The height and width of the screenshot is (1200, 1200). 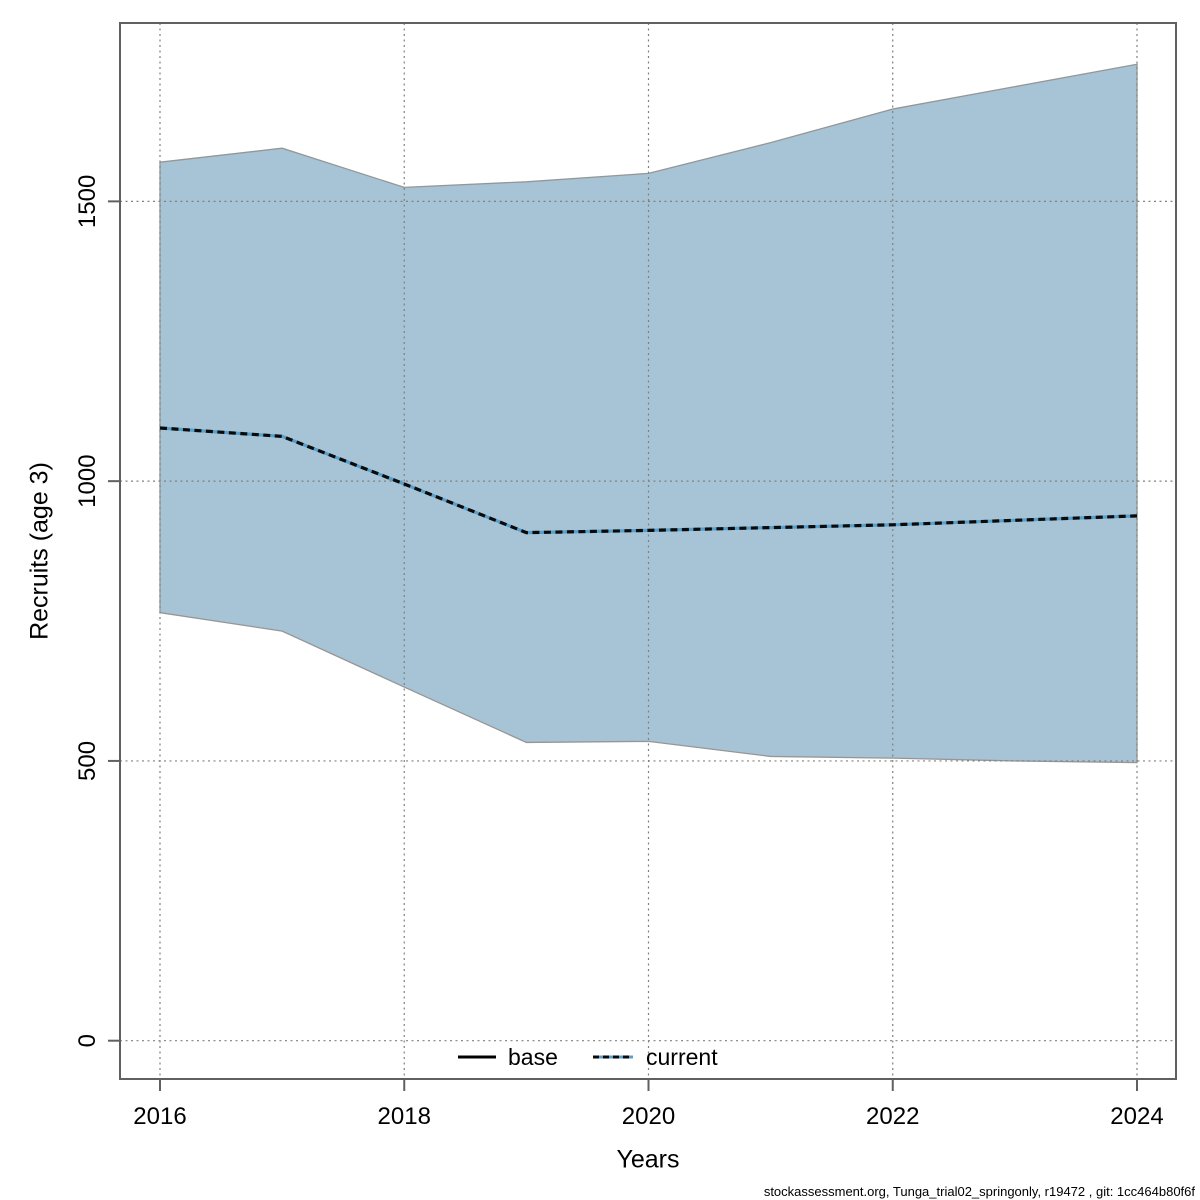 I want to click on y-axis-title: Recruits (age 3), so click(x=39, y=551).